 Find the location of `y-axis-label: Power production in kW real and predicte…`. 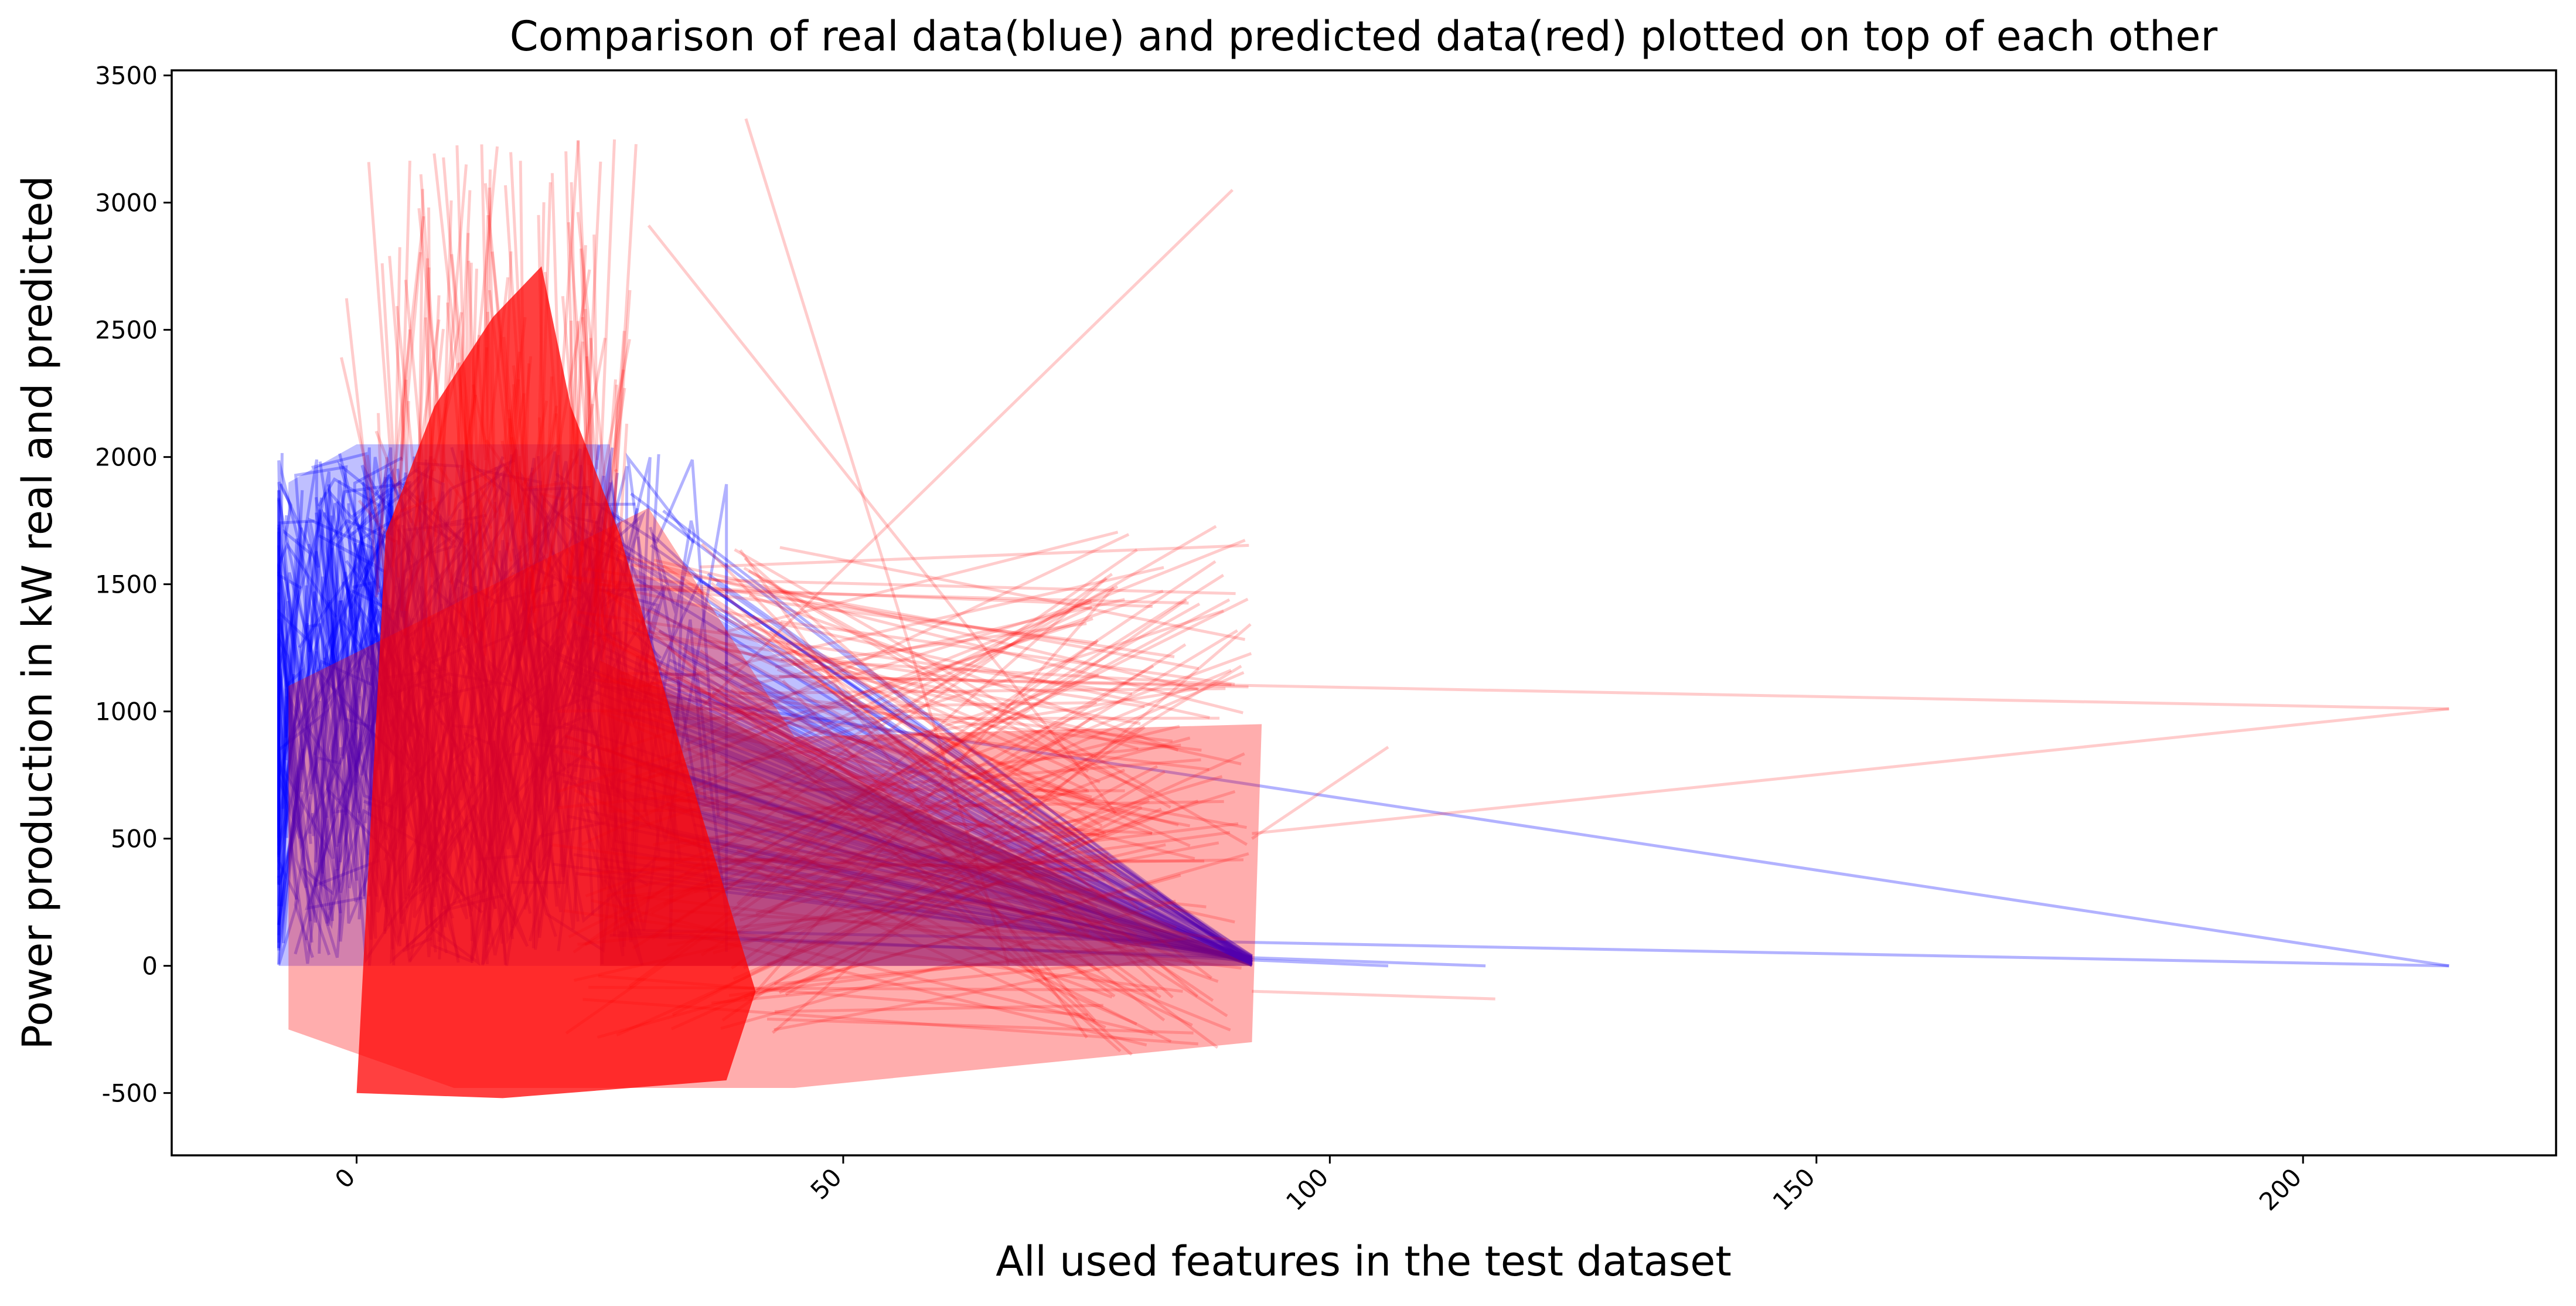

y-axis-label: Power production in kW real and predicte… is located at coordinates (37, 613).